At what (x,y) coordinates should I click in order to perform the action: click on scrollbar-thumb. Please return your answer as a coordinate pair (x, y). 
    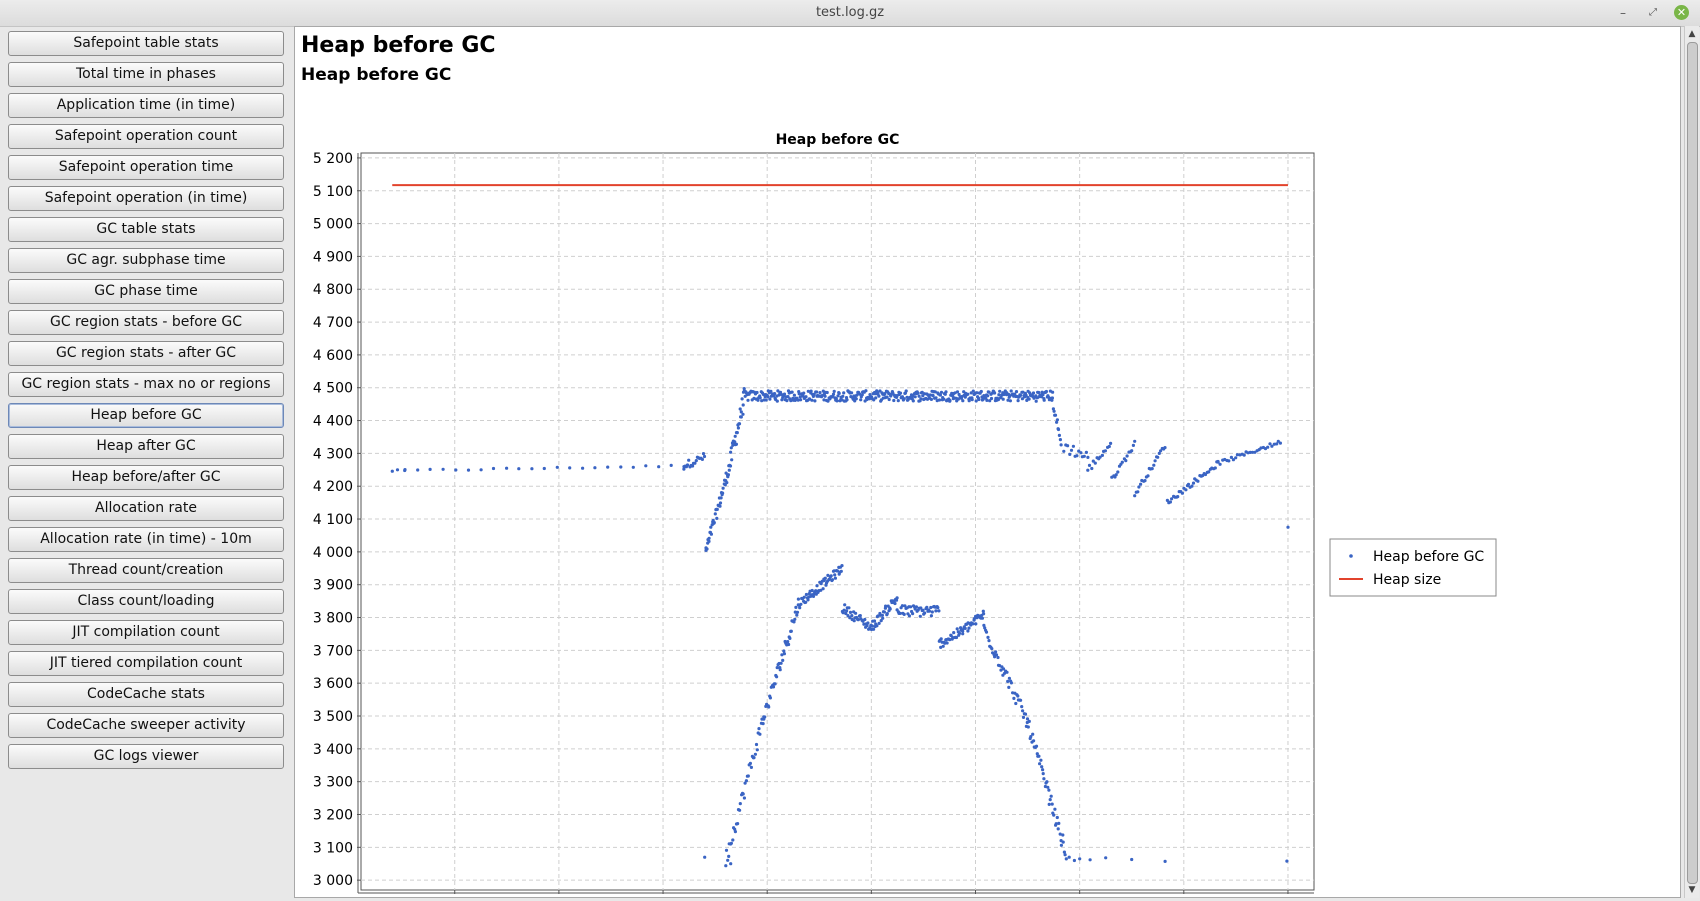
    Looking at the image, I should click on (1692, 463).